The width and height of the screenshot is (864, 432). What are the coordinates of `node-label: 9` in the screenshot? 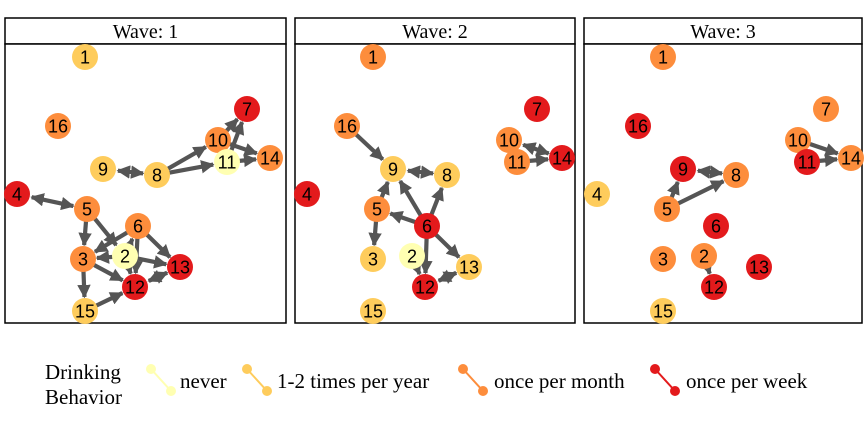 It's located at (393, 170).